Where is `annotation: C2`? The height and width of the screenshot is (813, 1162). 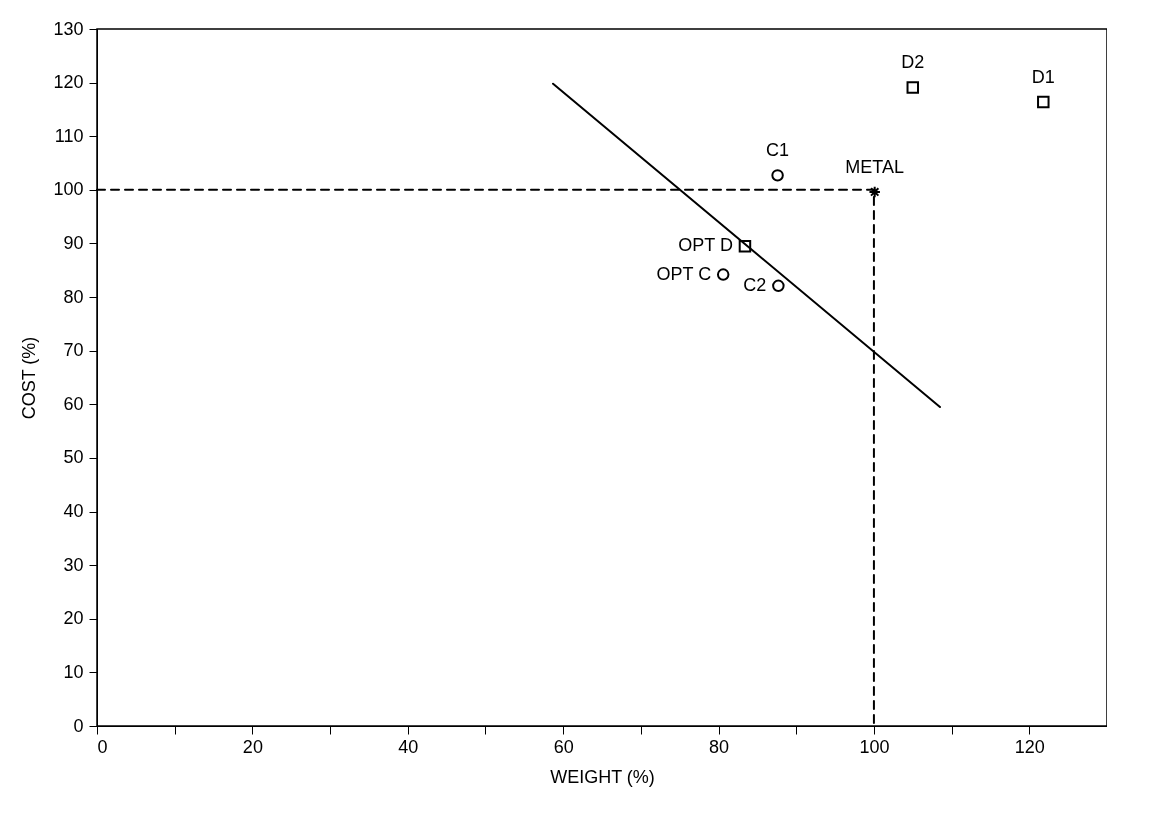
annotation: C2 is located at coordinates (755, 284).